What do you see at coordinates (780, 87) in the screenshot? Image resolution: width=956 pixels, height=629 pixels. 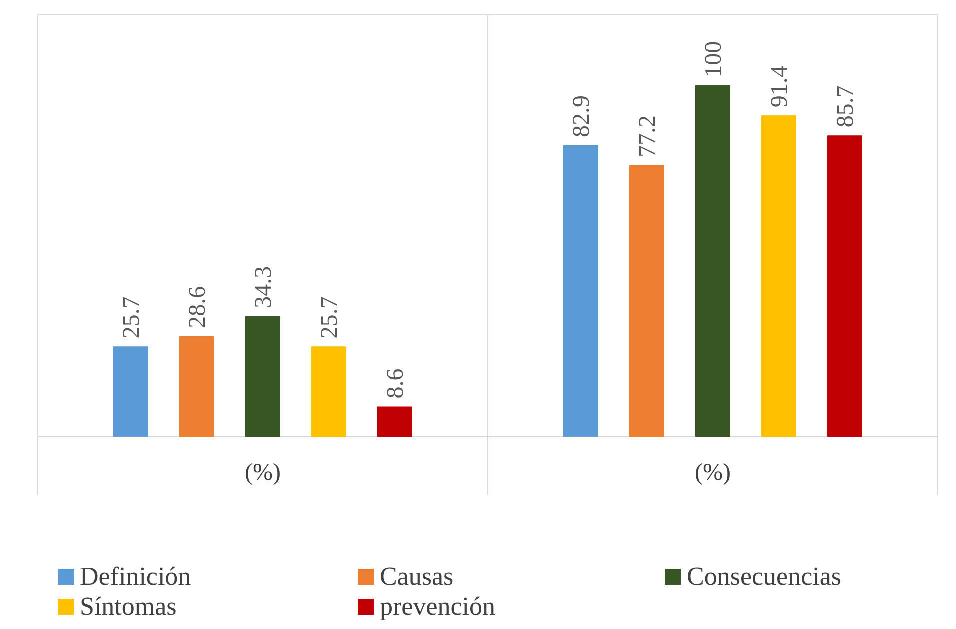 I see `data-label: 91.4` at bounding box center [780, 87].